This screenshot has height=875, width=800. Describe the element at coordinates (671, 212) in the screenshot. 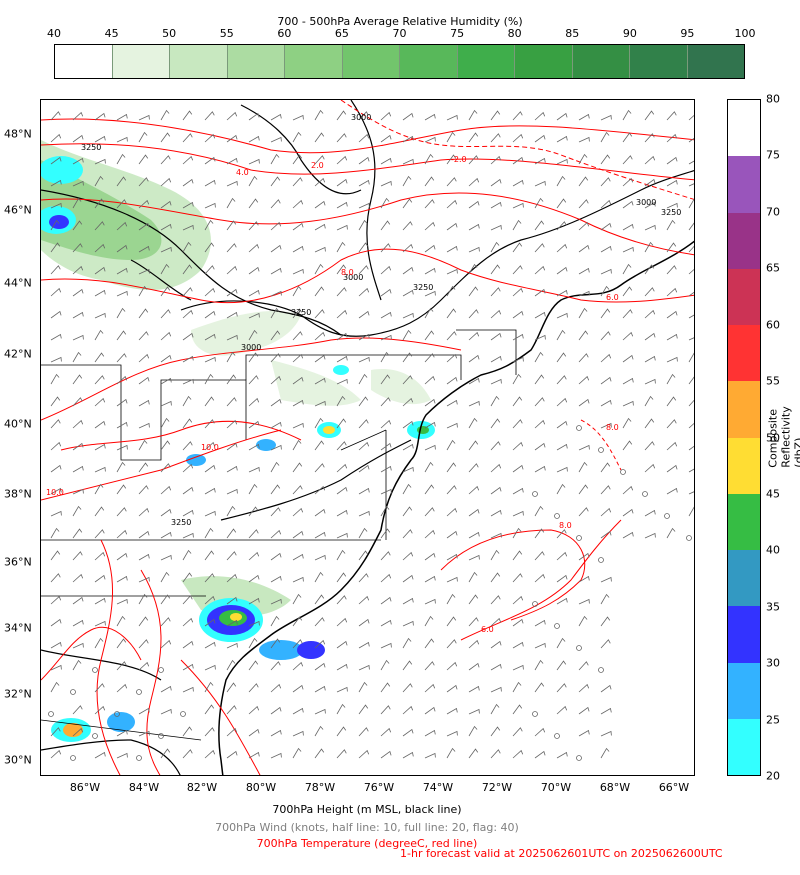

I see `height-label: 3250` at that location.